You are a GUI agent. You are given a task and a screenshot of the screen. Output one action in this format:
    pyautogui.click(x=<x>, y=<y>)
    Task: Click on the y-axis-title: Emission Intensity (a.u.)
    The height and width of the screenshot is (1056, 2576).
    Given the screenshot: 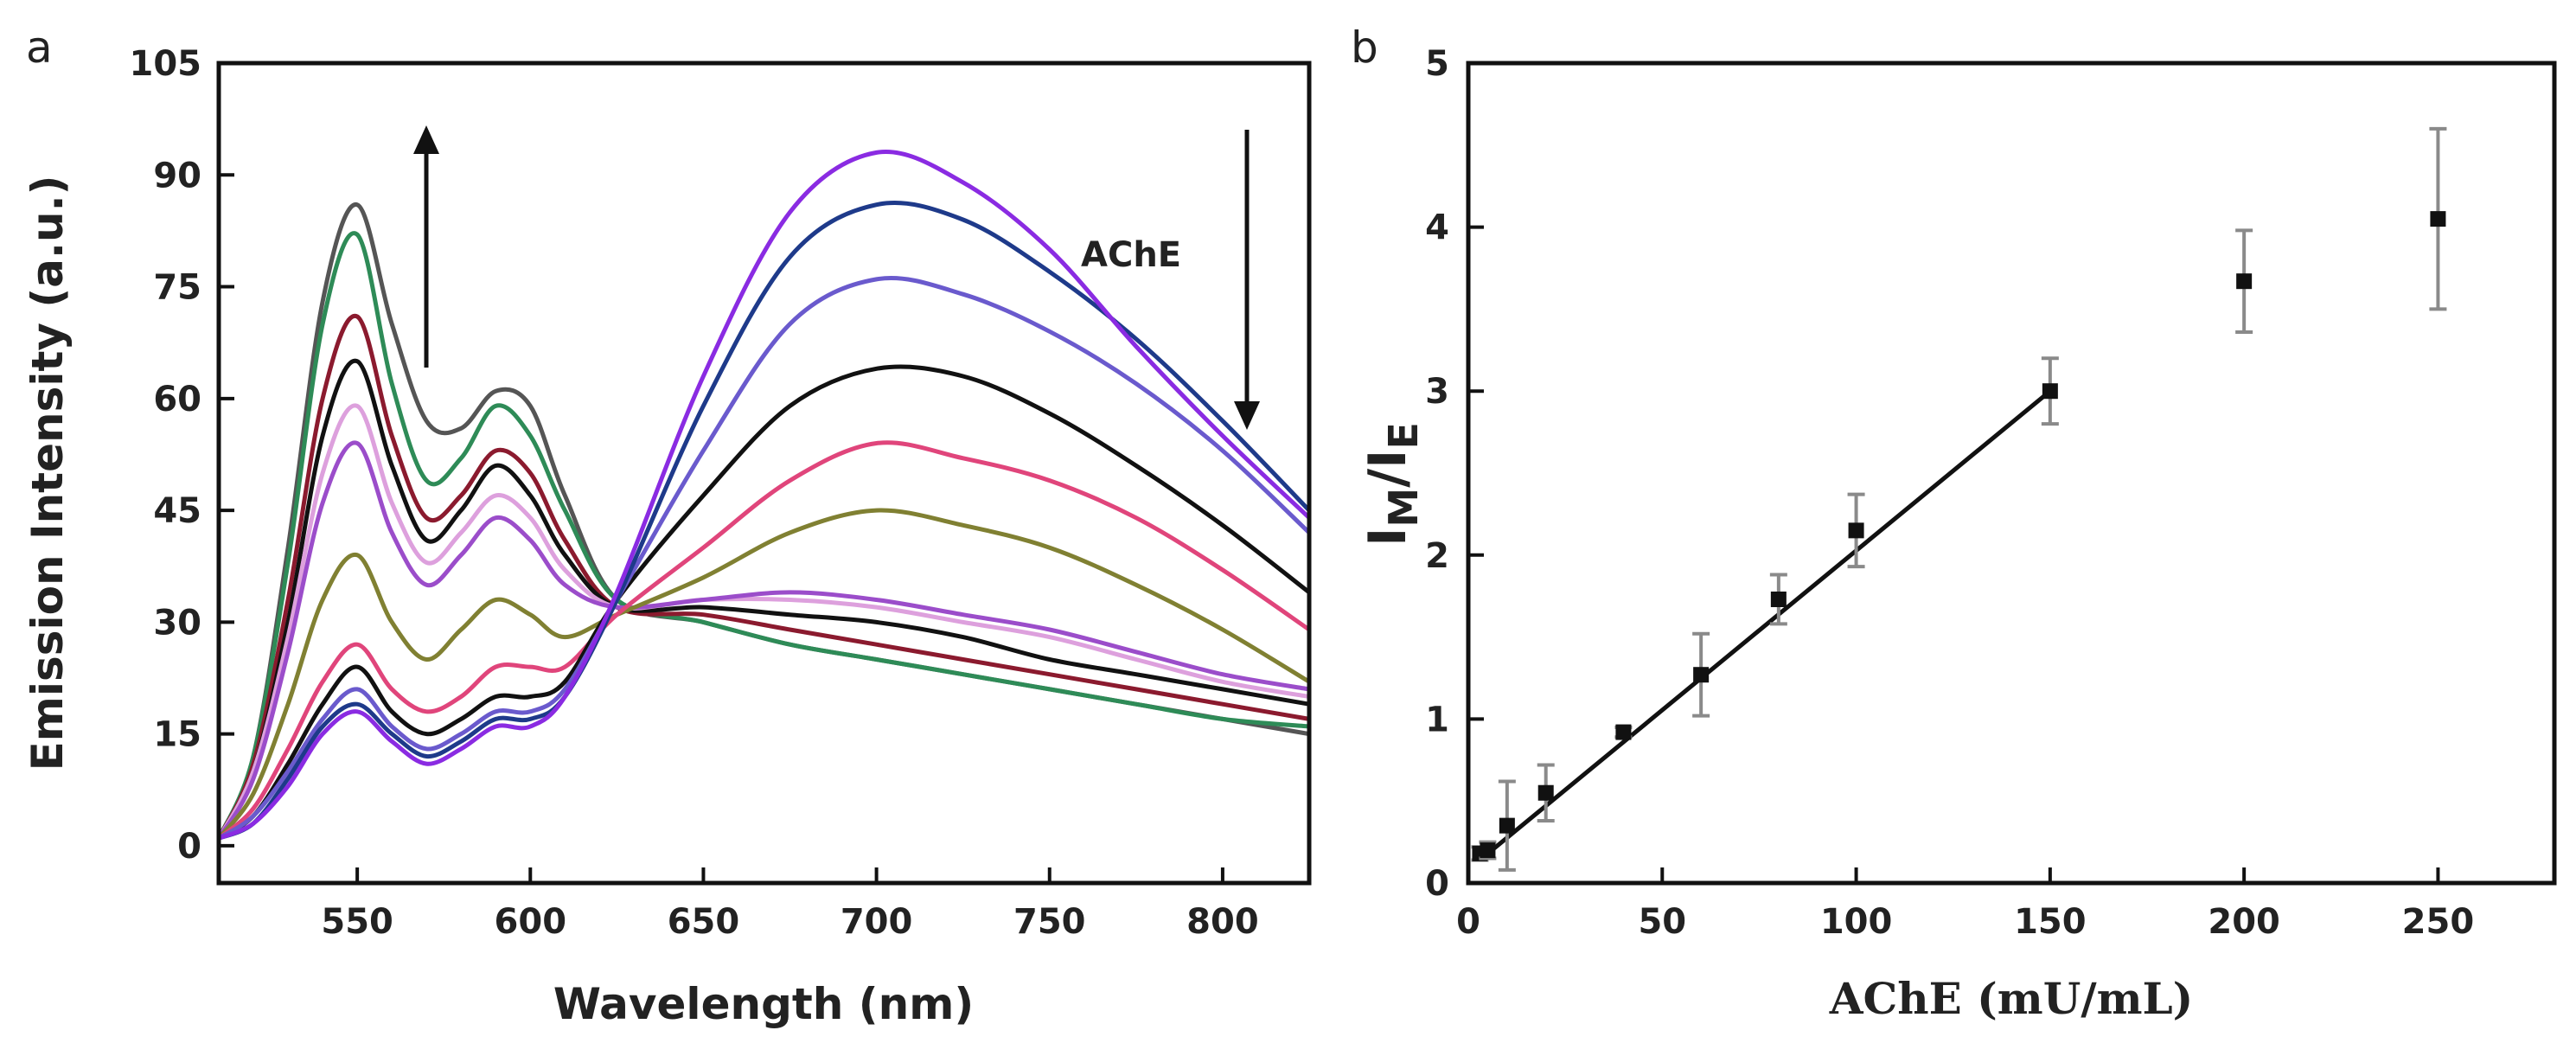 What is the action you would take?
    pyautogui.click(x=47, y=473)
    